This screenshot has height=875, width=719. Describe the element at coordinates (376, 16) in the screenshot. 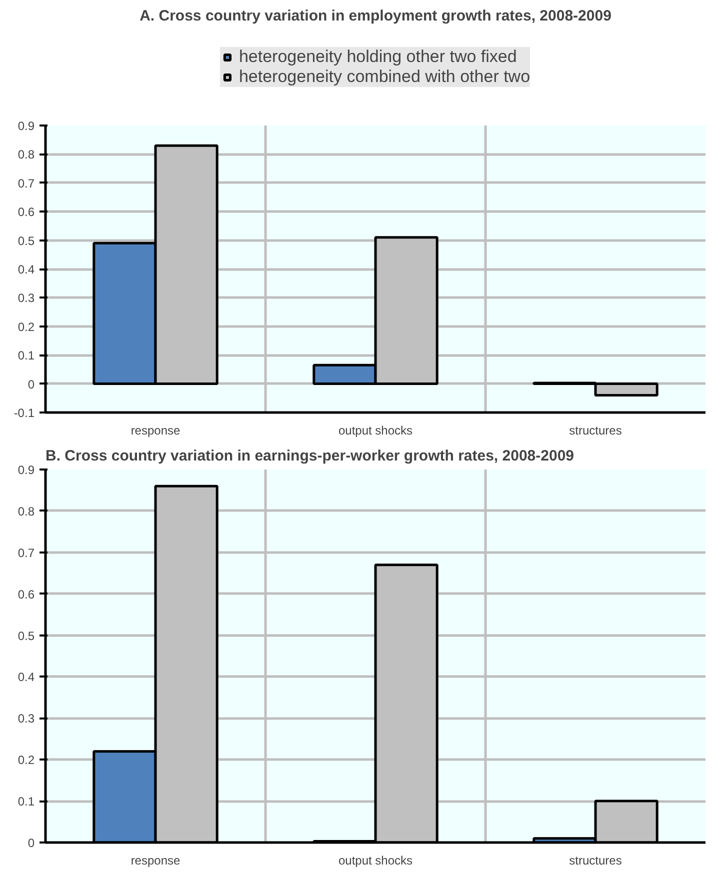

I see `chart-title: A. Cross country variation in employment growth rates, 2008-2009` at that location.